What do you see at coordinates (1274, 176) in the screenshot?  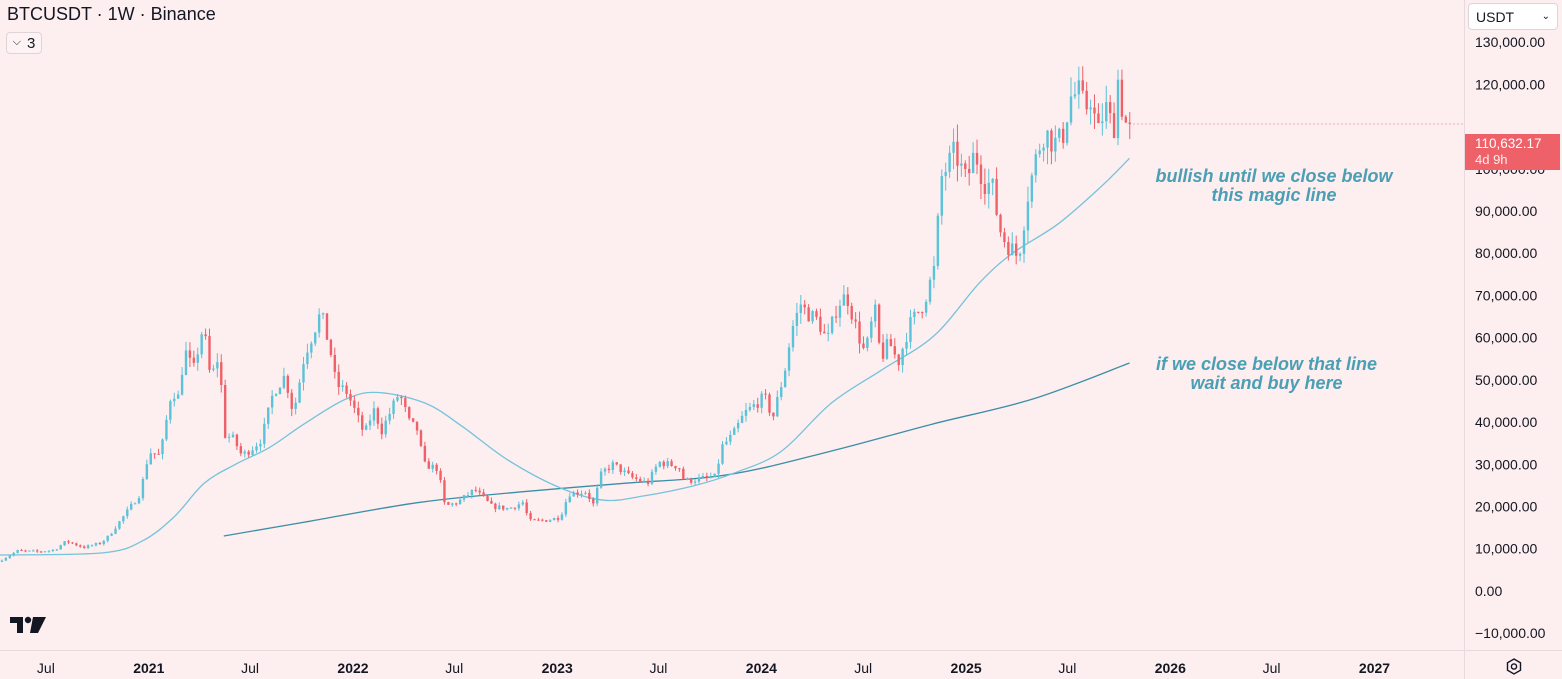 I see `annotation-line: bullish until we close below` at bounding box center [1274, 176].